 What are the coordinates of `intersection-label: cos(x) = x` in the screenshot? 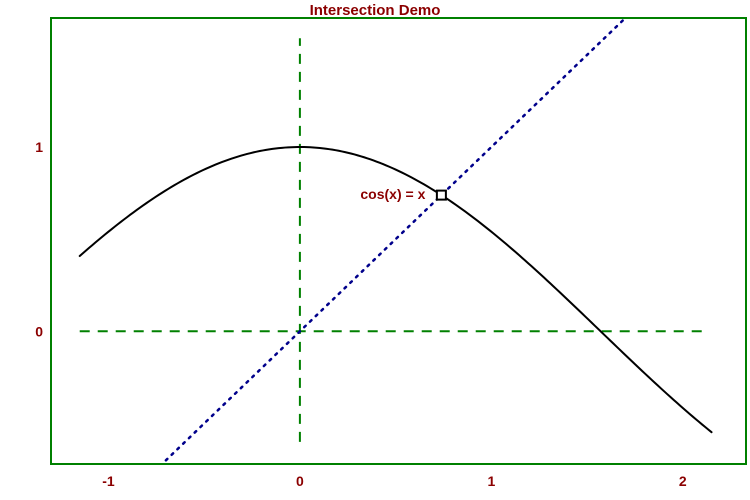 It's located at (392, 194).